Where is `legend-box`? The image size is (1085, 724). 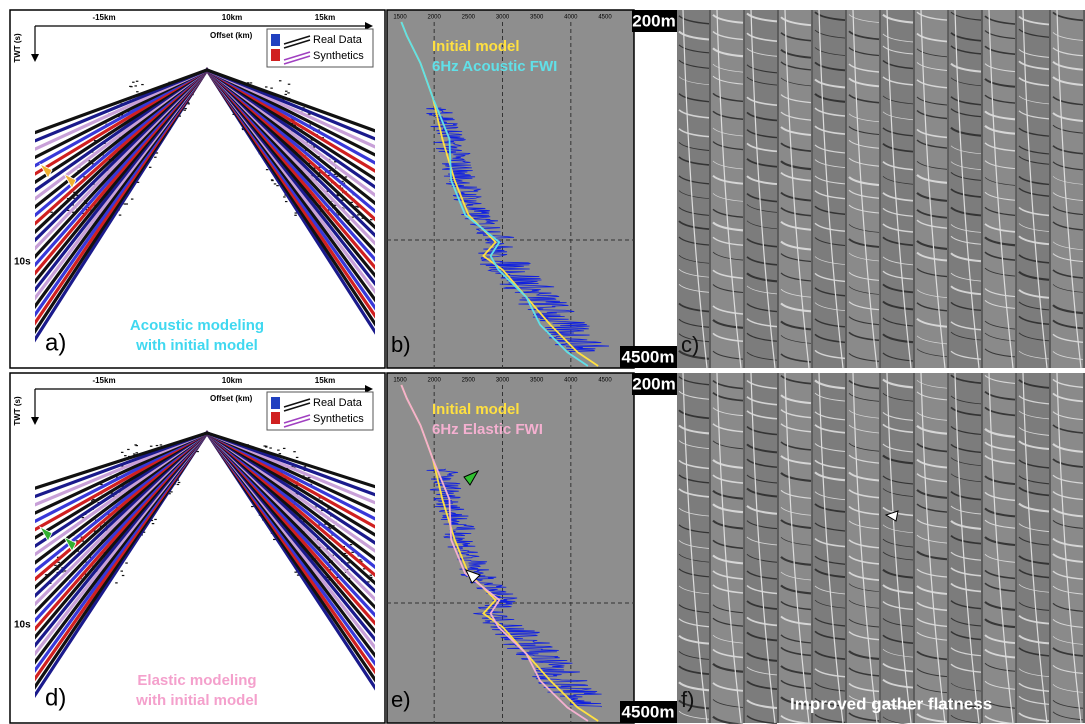
legend-box is located at coordinates (320, 48).